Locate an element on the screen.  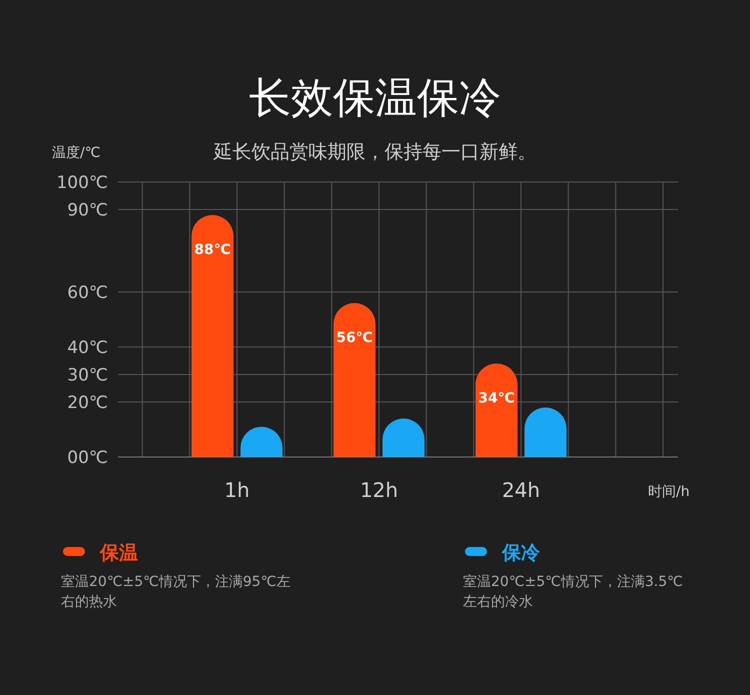
text: 室温20℃±5℃情况下，注满95℃左右的热水 is located at coordinates (176, 592).